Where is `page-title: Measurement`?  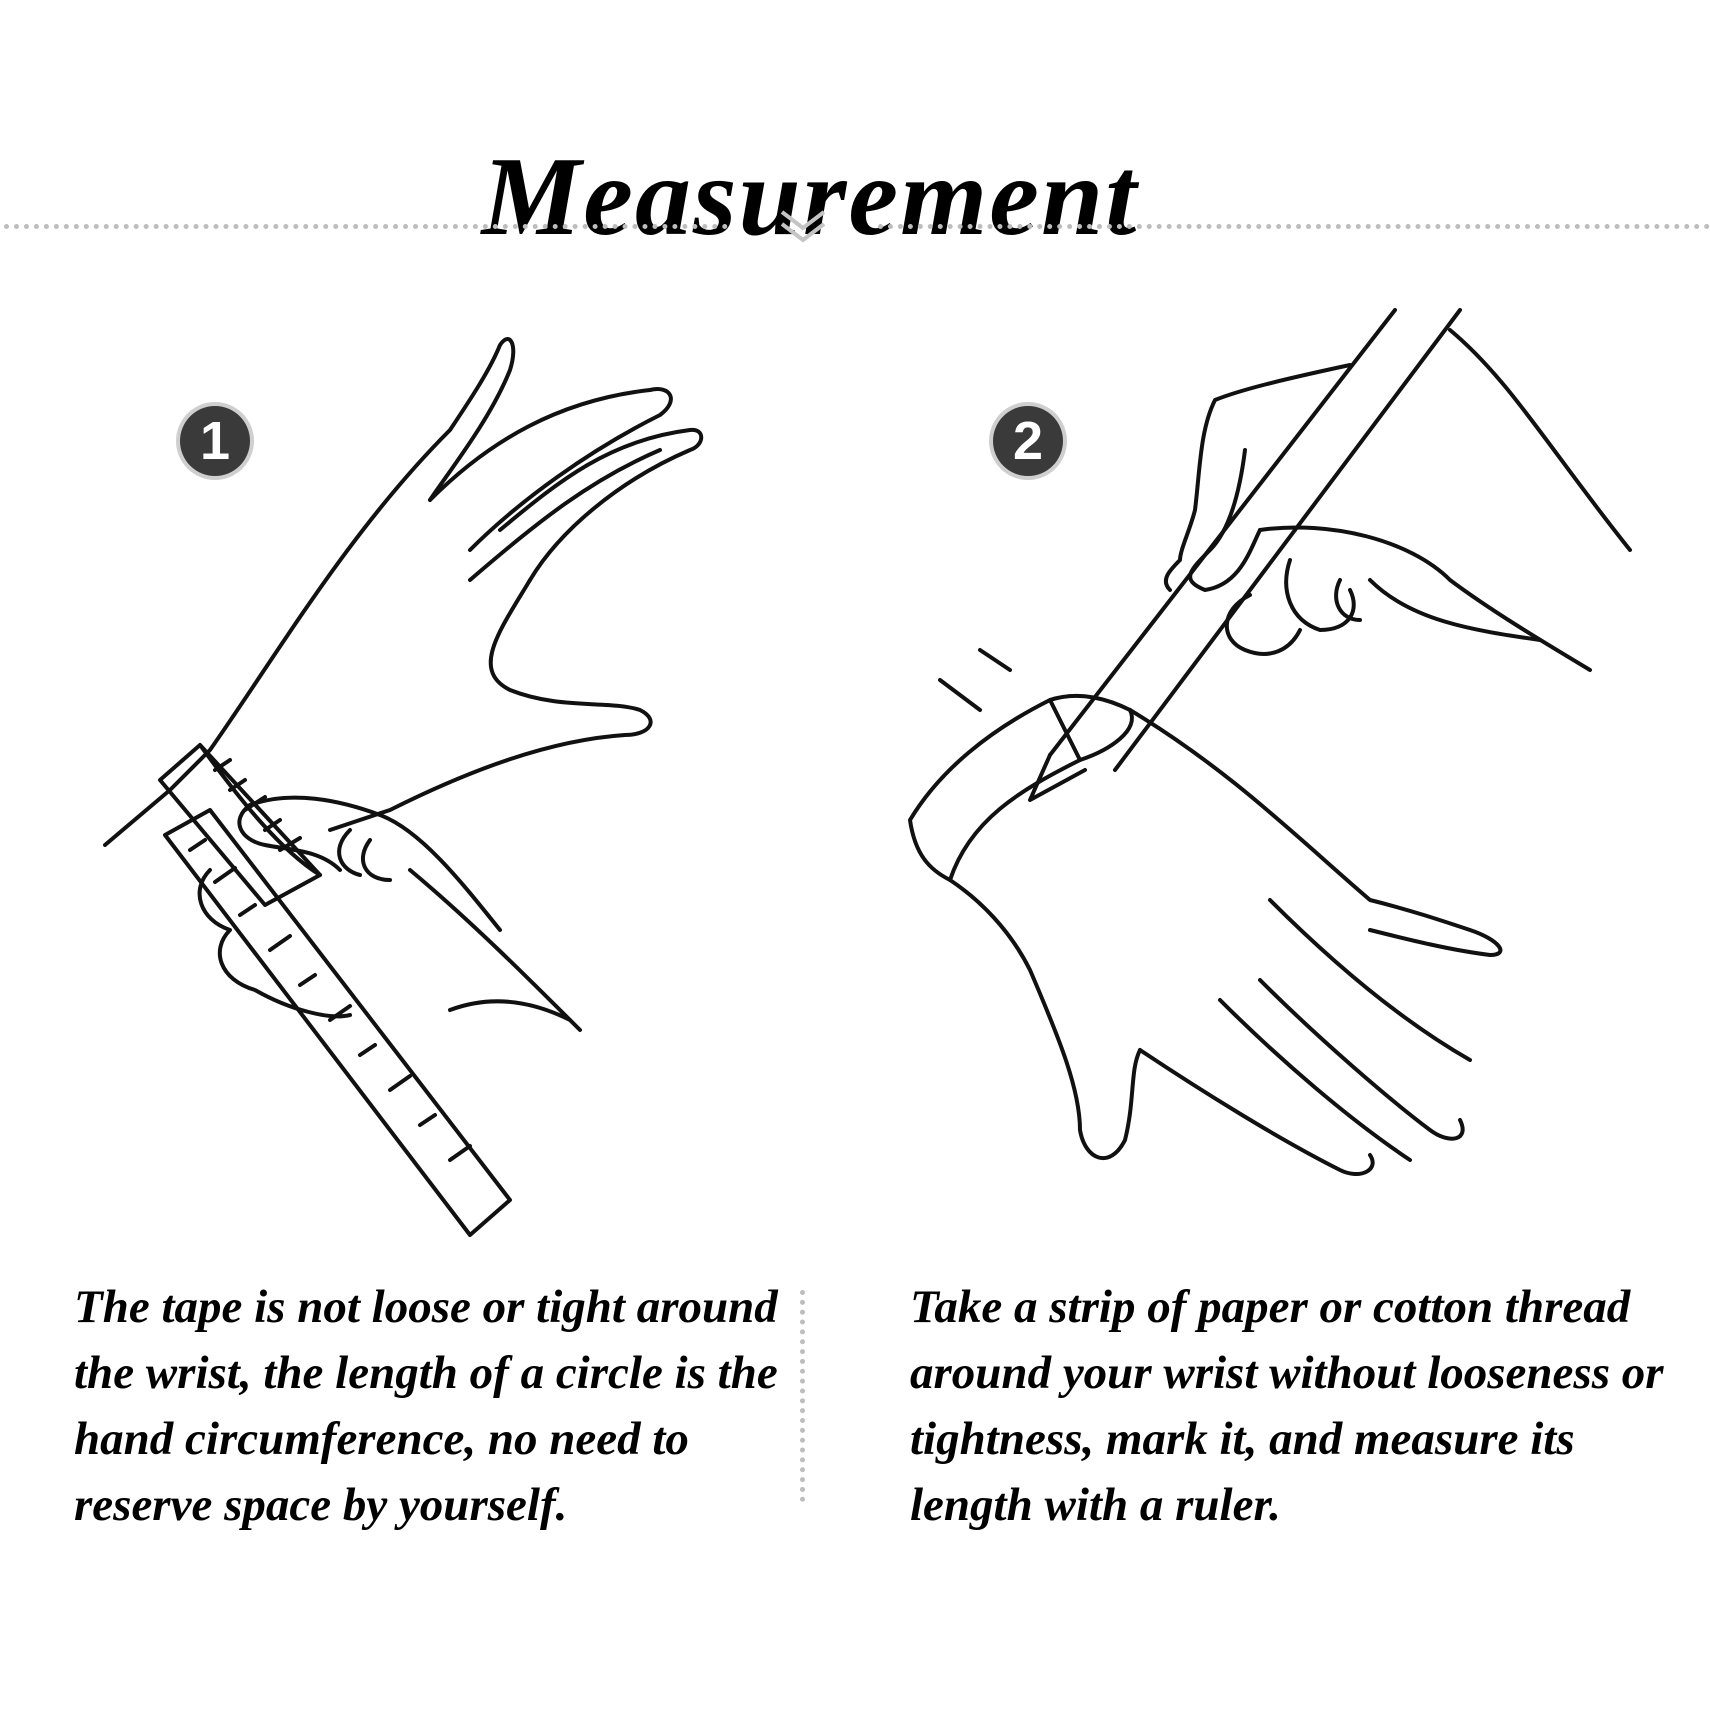 page-title: Measurement is located at coordinates (810, 197).